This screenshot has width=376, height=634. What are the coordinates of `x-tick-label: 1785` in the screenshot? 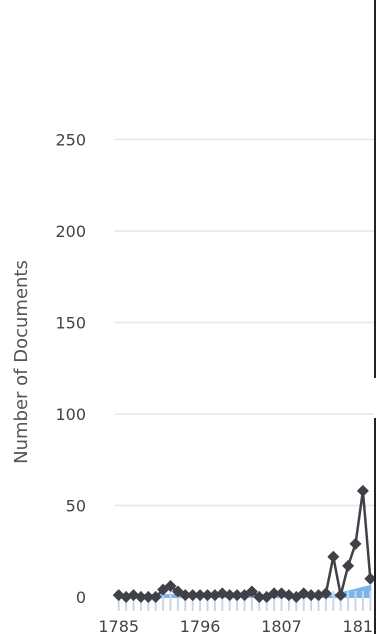 It's located at (118, 625).